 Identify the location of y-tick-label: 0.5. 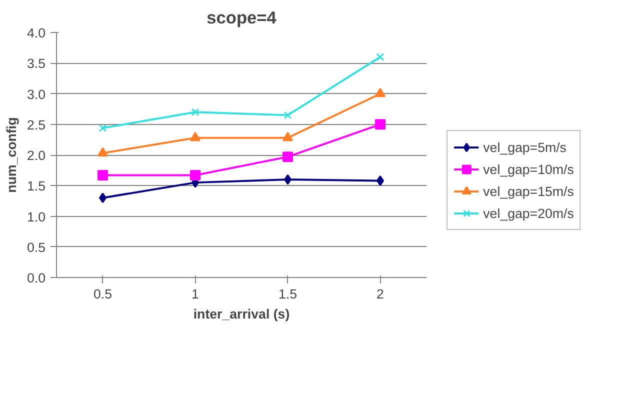
(36, 247).